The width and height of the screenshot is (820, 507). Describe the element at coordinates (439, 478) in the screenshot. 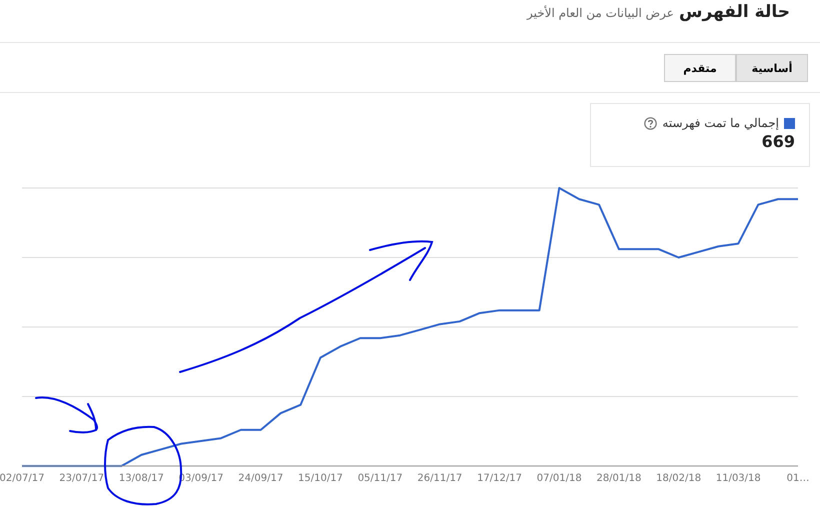

I see `x-tick-label: 26/11/17` at that location.